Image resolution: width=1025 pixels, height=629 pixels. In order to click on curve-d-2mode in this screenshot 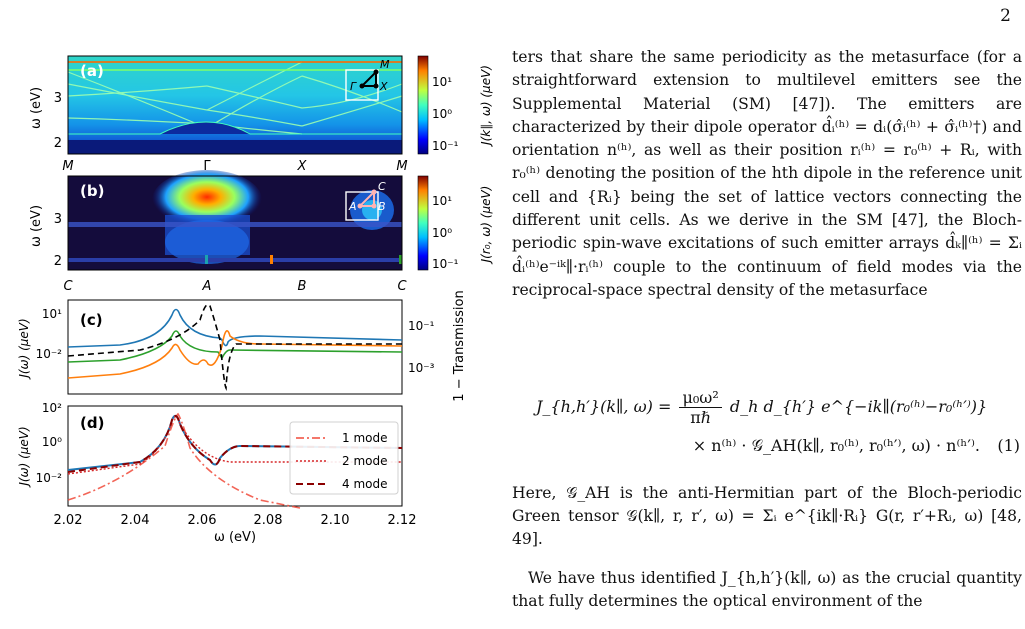, I will do `click(234, 445)`.